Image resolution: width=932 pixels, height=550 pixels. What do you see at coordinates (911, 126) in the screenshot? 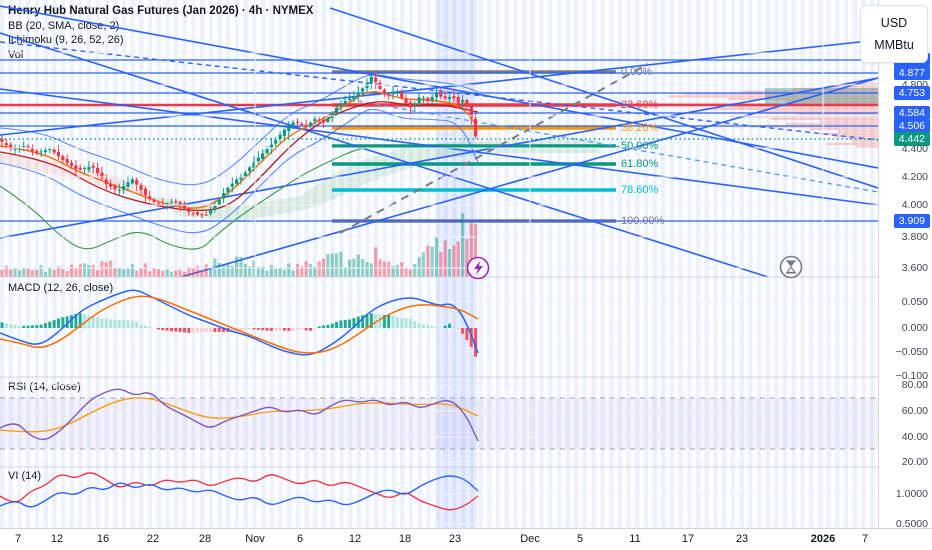
I see `price-badge: 4.506` at bounding box center [911, 126].